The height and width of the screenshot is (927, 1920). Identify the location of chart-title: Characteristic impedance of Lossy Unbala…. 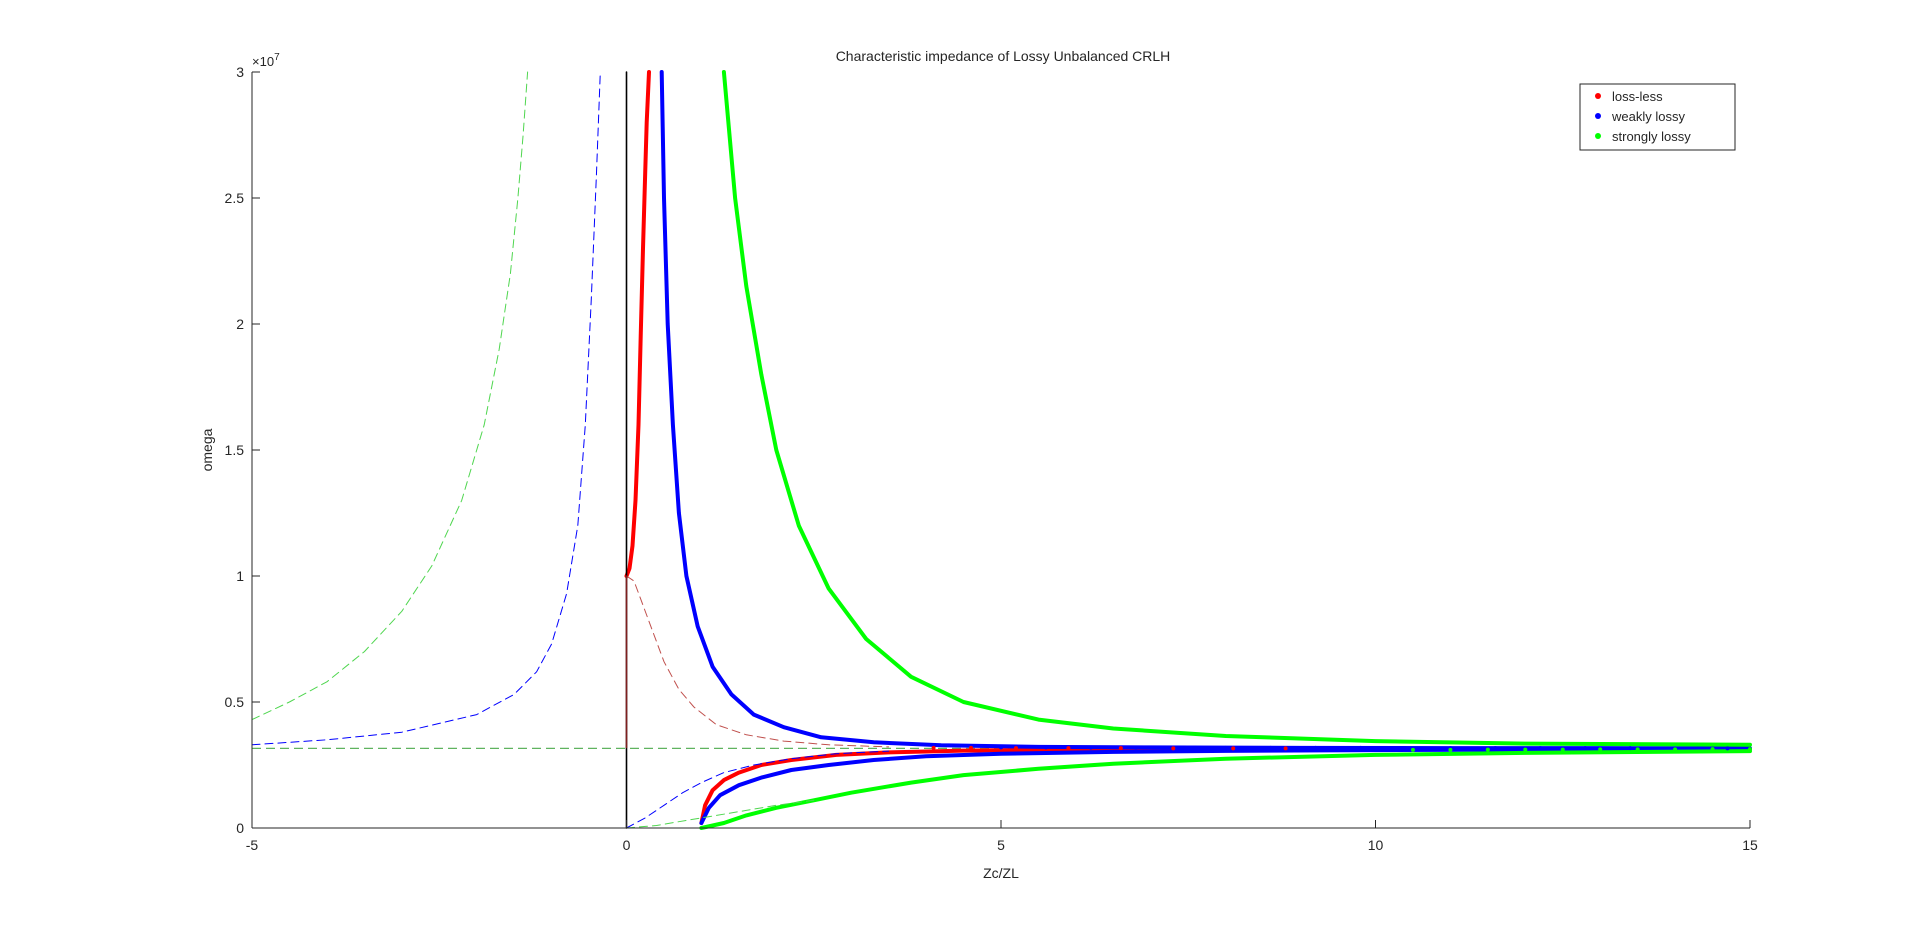
(1003, 56).